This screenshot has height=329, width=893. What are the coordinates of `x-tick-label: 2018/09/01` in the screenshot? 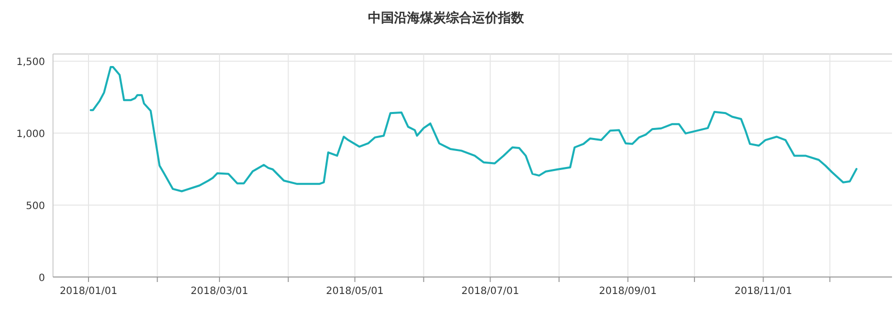 It's located at (628, 291).